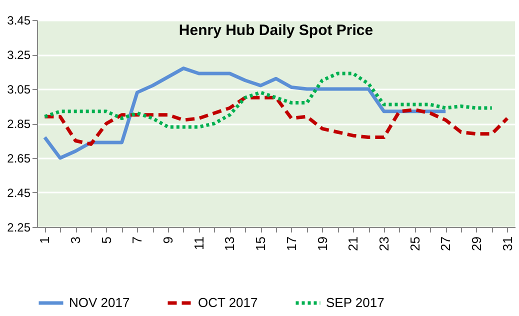 This screenshot has width=519, height=316. What do you see at coordinates (168, 240) in the screenshot?
I see `x-tick-label: 9` at bounding box center [168, 240].